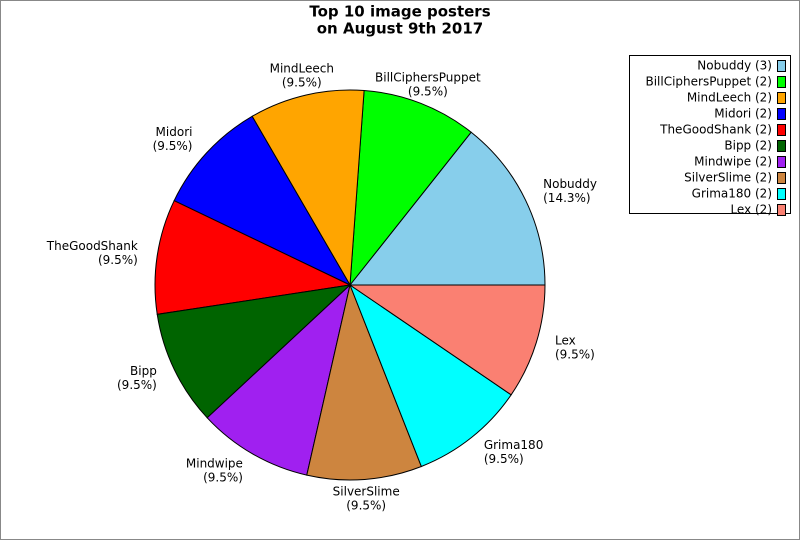 This screenshot has width=800, height=540. I want to click on legend-label: SilverSlime (2), so click(728, 178).